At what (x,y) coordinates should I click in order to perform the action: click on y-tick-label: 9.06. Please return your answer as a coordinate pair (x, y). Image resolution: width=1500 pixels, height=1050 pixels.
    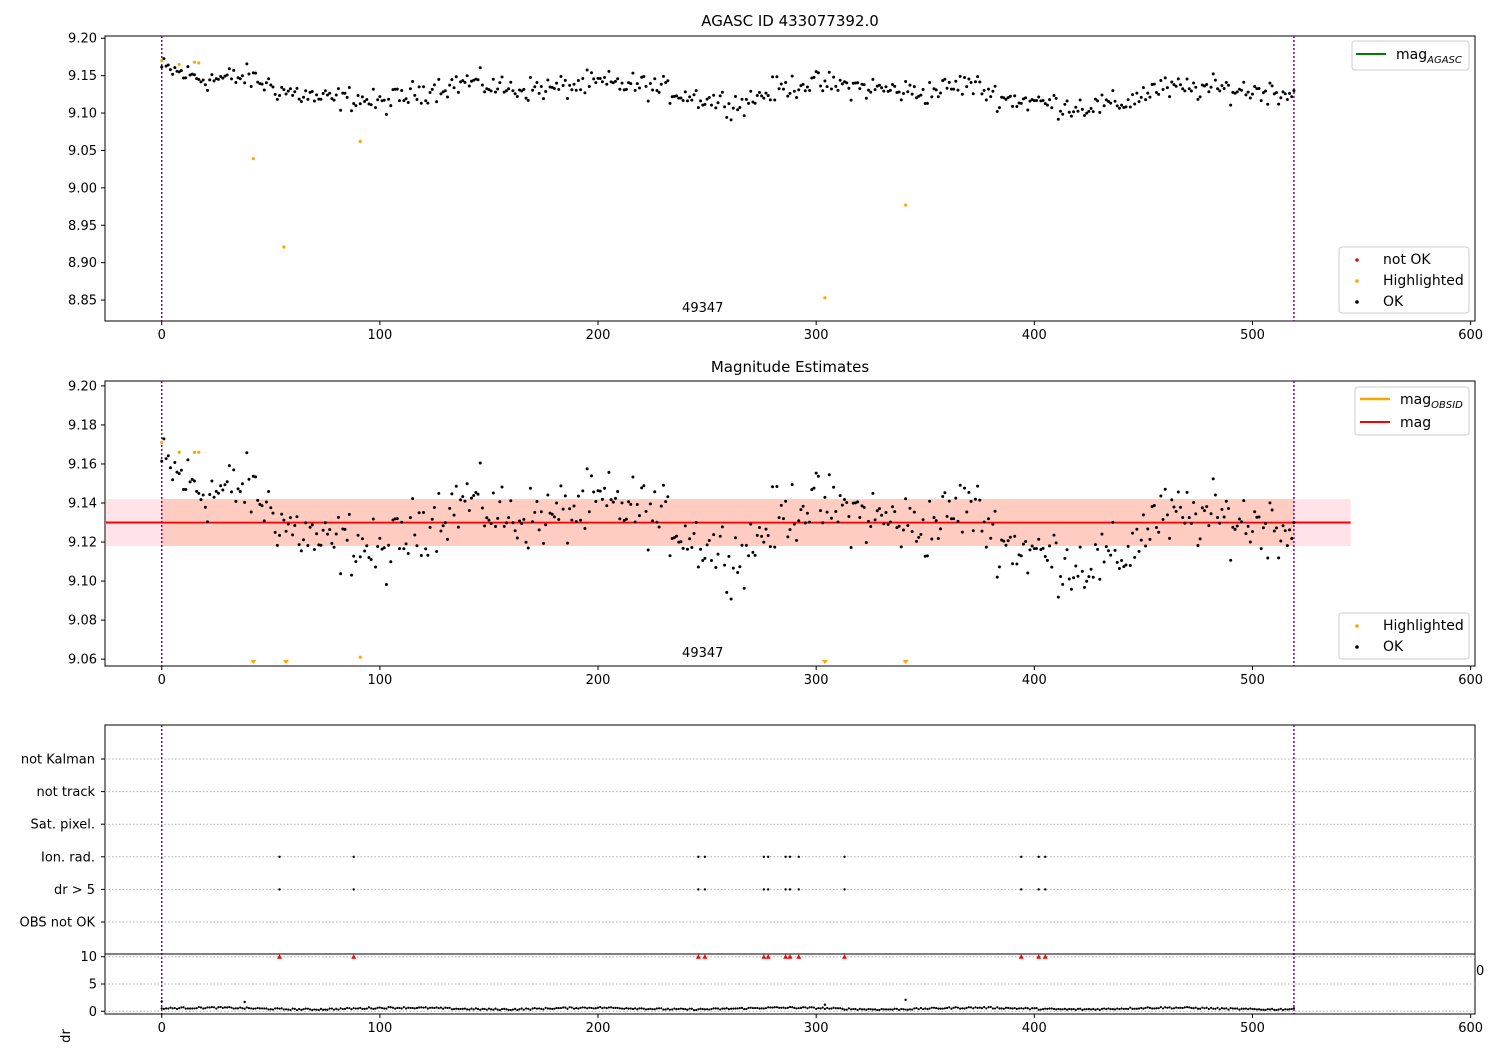
    Looking at the image, I should click on (82, 660).